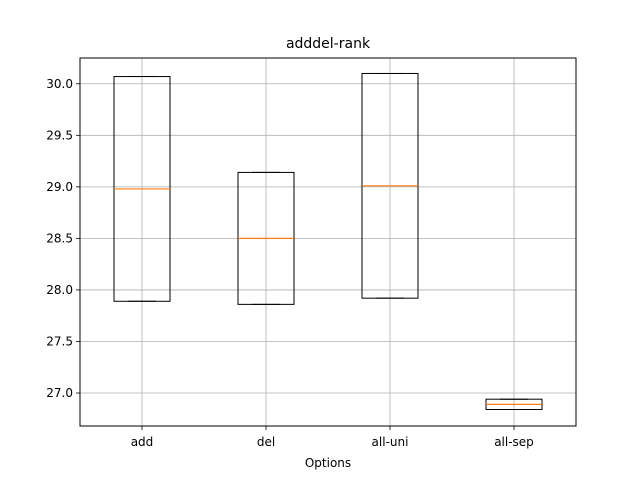  I want to click on y-tick-label: 29.0, so click(59, 187).